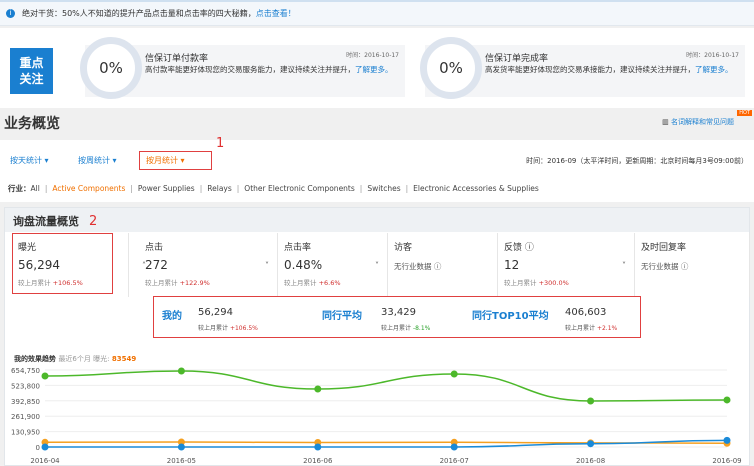 The image size is (754, 466). I want to click on card-title: 信保订单完成率, so click(517, 59).